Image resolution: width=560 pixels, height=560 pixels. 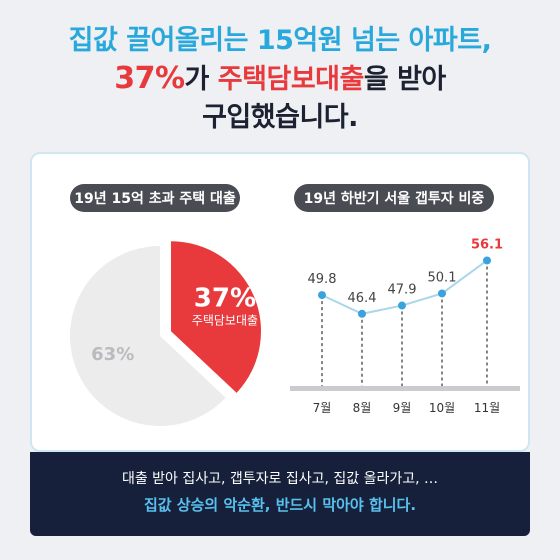 I want to click on x-tick-4: 11월, so click(x=487, y=408).